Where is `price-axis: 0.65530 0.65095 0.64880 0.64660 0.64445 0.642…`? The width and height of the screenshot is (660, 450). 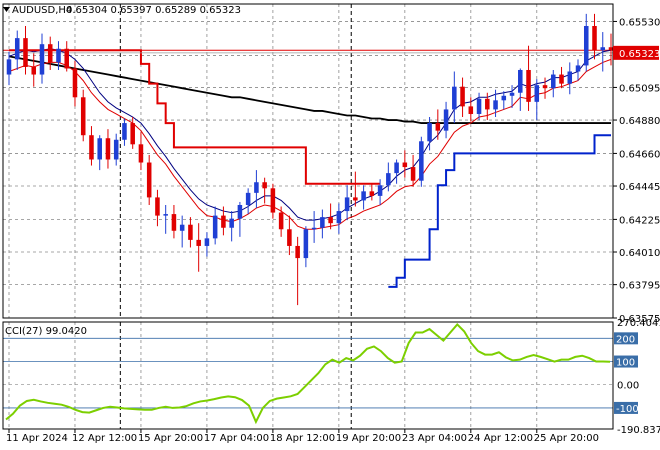
price-axis: 0.65530 0.65095 0.64880 0.64660 0.64445 0.642… is located at coordinates (636, 171).